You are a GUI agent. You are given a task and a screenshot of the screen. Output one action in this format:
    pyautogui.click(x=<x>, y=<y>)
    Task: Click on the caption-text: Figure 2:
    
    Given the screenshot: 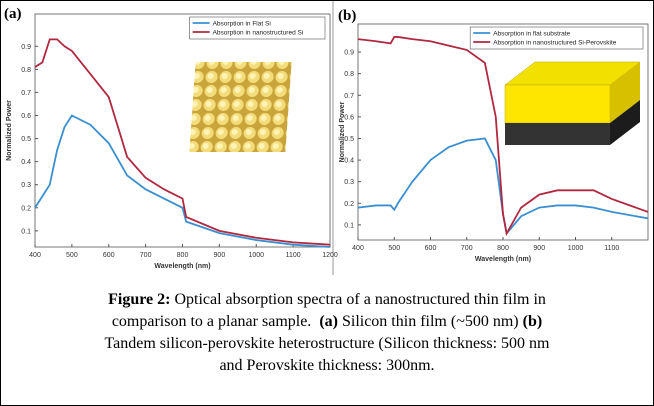 What is the action you would take?
    pyautogui.click(x=139, y=299)
    